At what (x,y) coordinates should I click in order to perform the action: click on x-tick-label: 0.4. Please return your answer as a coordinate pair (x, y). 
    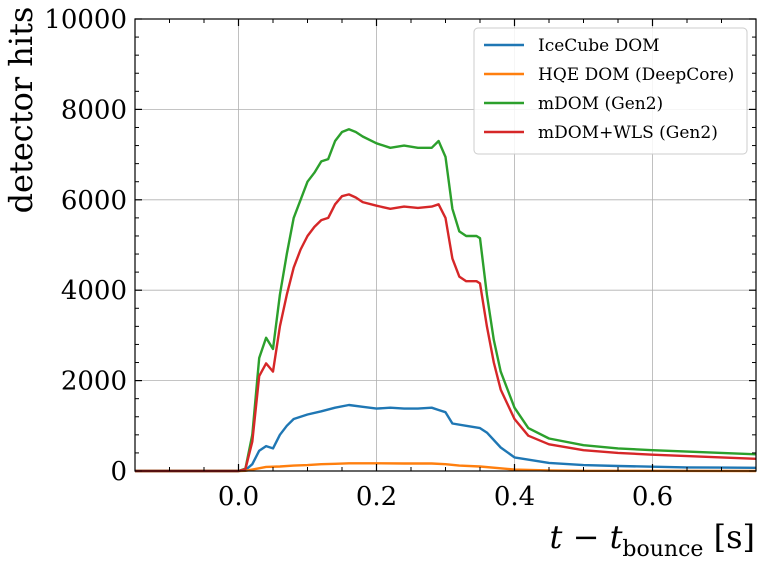
    Looking at the image, I should click on (514, 497).